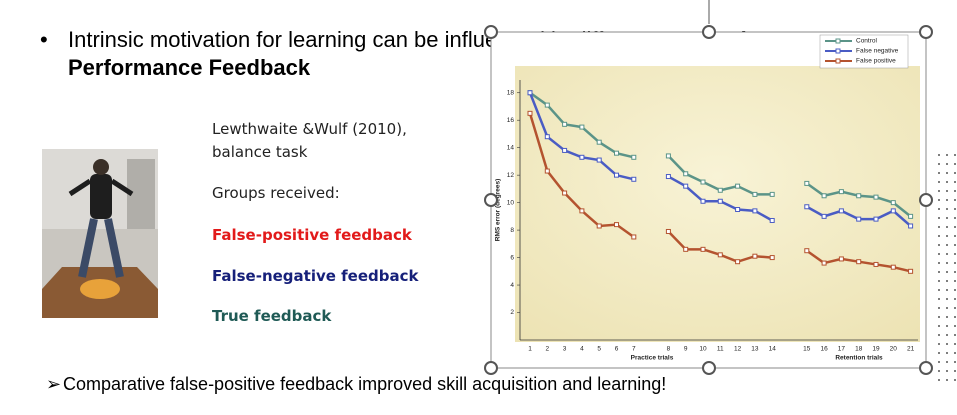  Describe the element at coordinates (755, 349) in the screenshot. I see `x-tick-label: 13` at that location.